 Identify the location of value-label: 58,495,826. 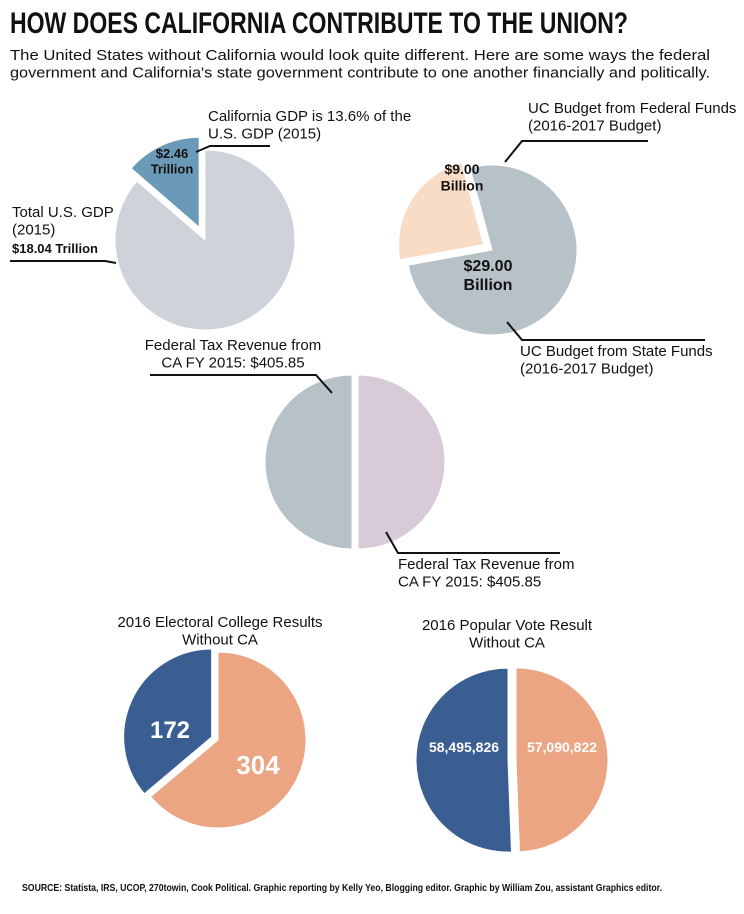
(464, 747).